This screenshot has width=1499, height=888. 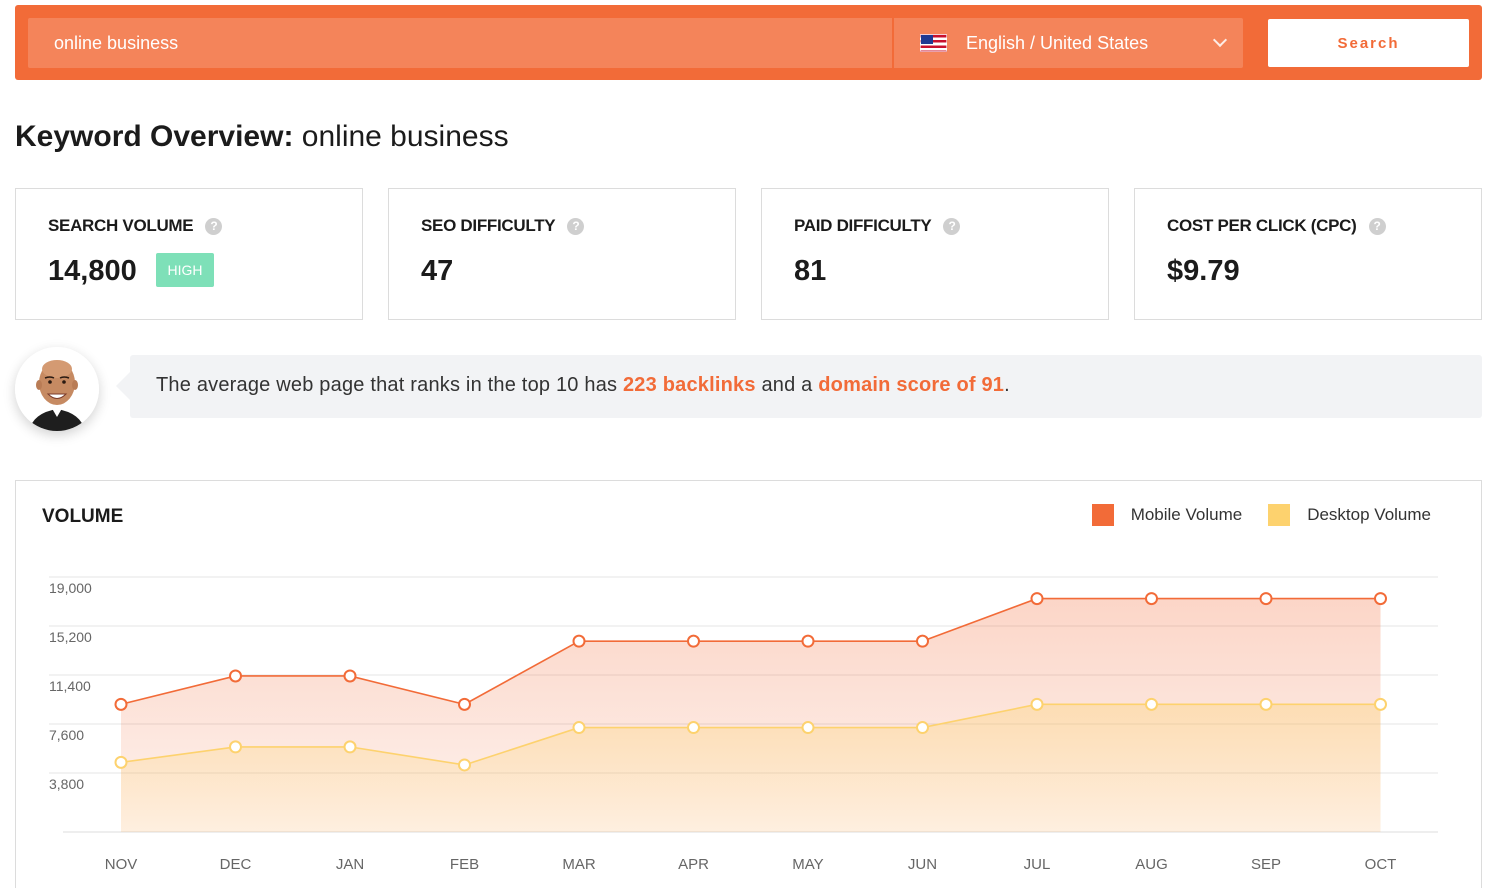 I want to click on page-title-keyword: online business, so click(x=405, y=136).